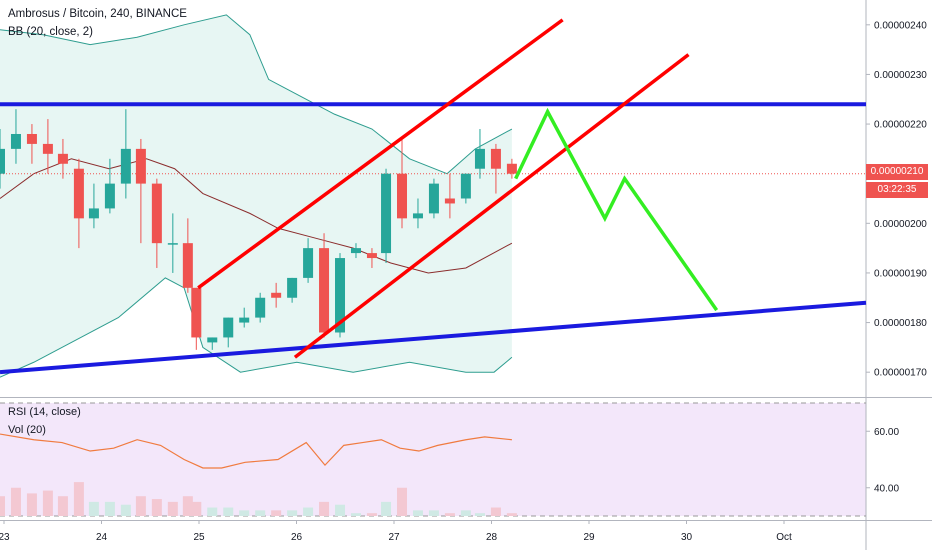 The height and width of the screenshot is (550, 932). Describe the element at coordinates (784, 537) in the screenshot. I see `time-tick-label: Oct` at that location.